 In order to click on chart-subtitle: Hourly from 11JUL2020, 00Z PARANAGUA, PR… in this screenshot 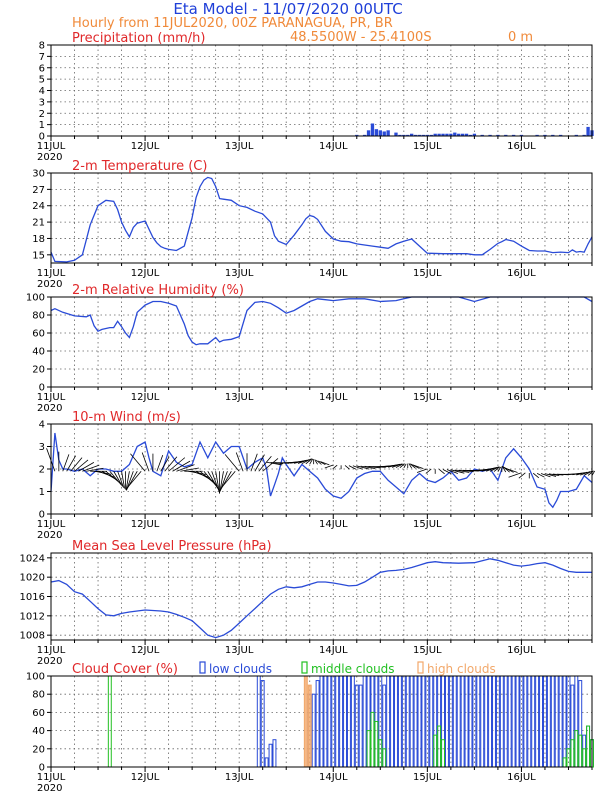, I will do `click(232, 23)`.